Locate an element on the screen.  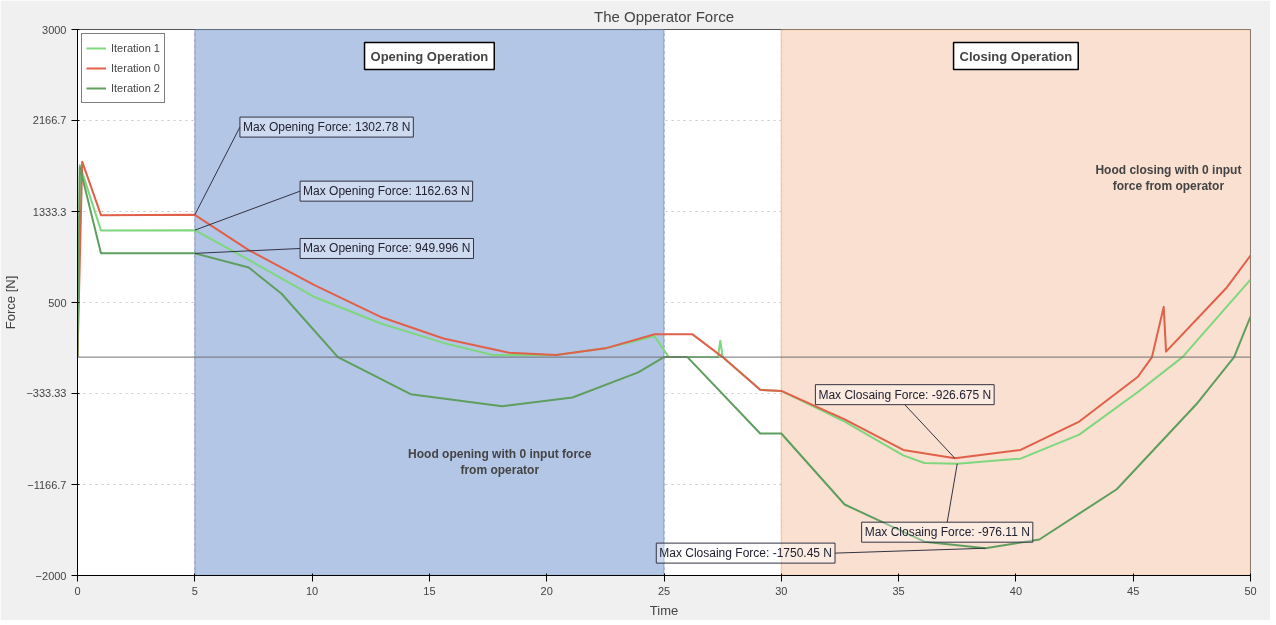
y-tick-label: 1333.3 is located at coordinates (49, 211).